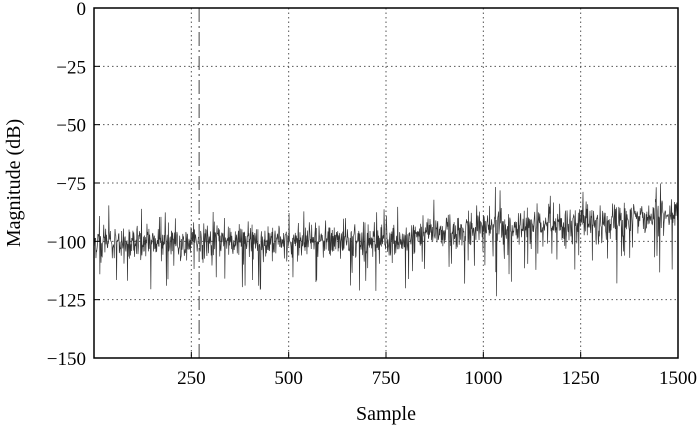 The height and width of the screenshot is (430, 700). Describe the element at coordinates (66, 301) in the screenshot. I see `y-tick-label: −125` at that location.